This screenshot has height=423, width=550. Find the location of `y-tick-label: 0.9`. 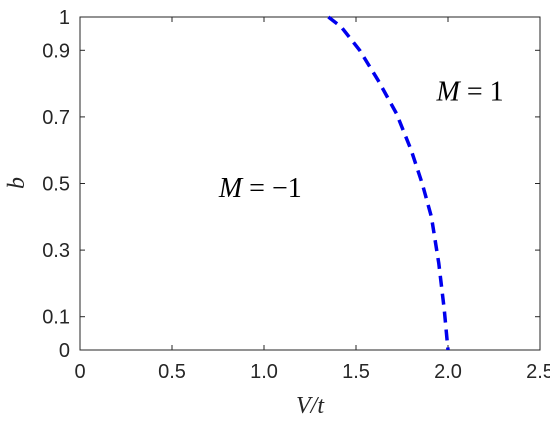

y-tick-label: 0.9 is located at coordinates (56, 51).